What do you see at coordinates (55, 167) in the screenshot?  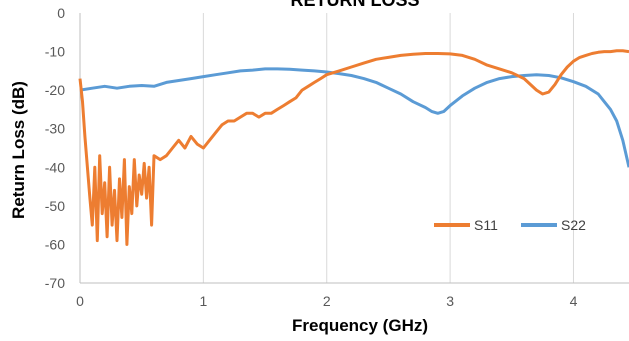 I see `y-tick-label: -40` at bounding box center [55, 167].